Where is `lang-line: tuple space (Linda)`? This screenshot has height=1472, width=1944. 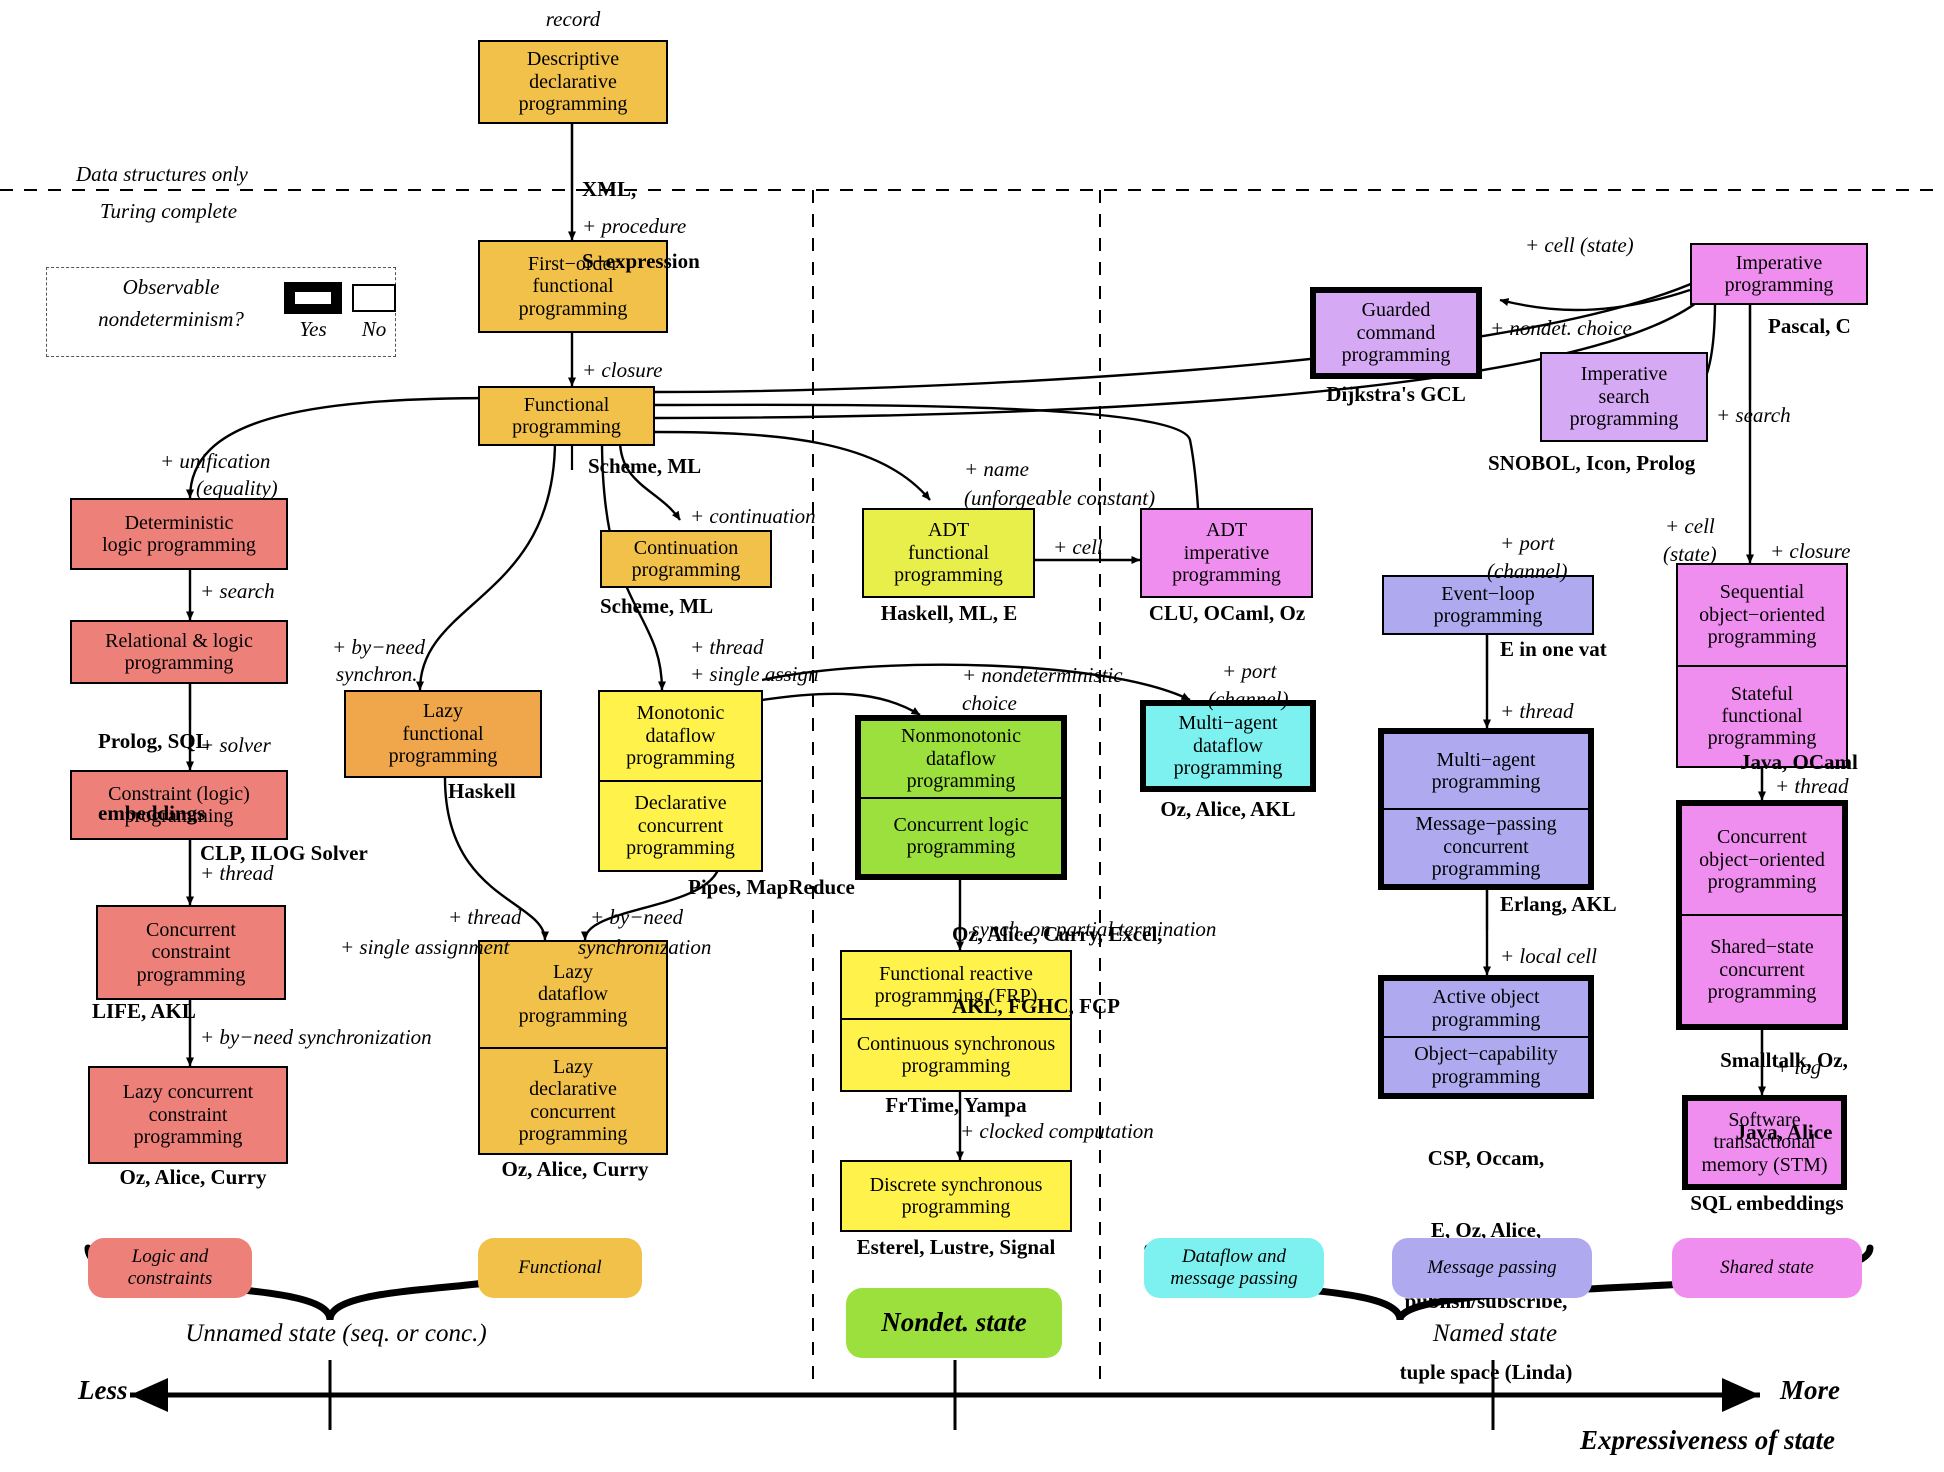 lang-line: tuple space (Linda) is located at coordinates (1486, 1371).